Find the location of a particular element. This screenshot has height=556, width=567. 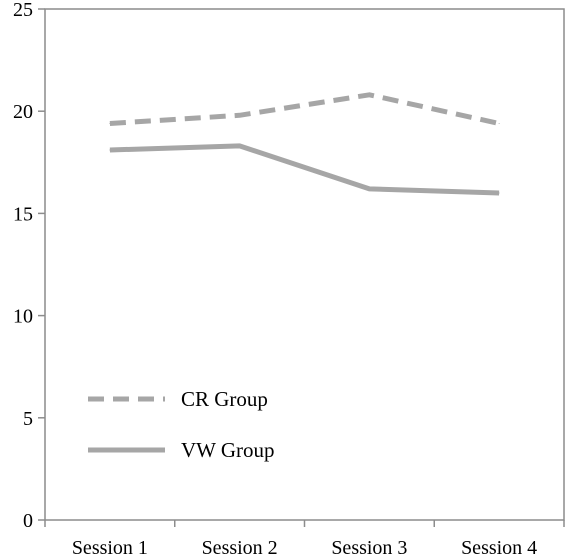

y-axis: 0 5 10 15 20 25 is located at coordinates (29, 266).